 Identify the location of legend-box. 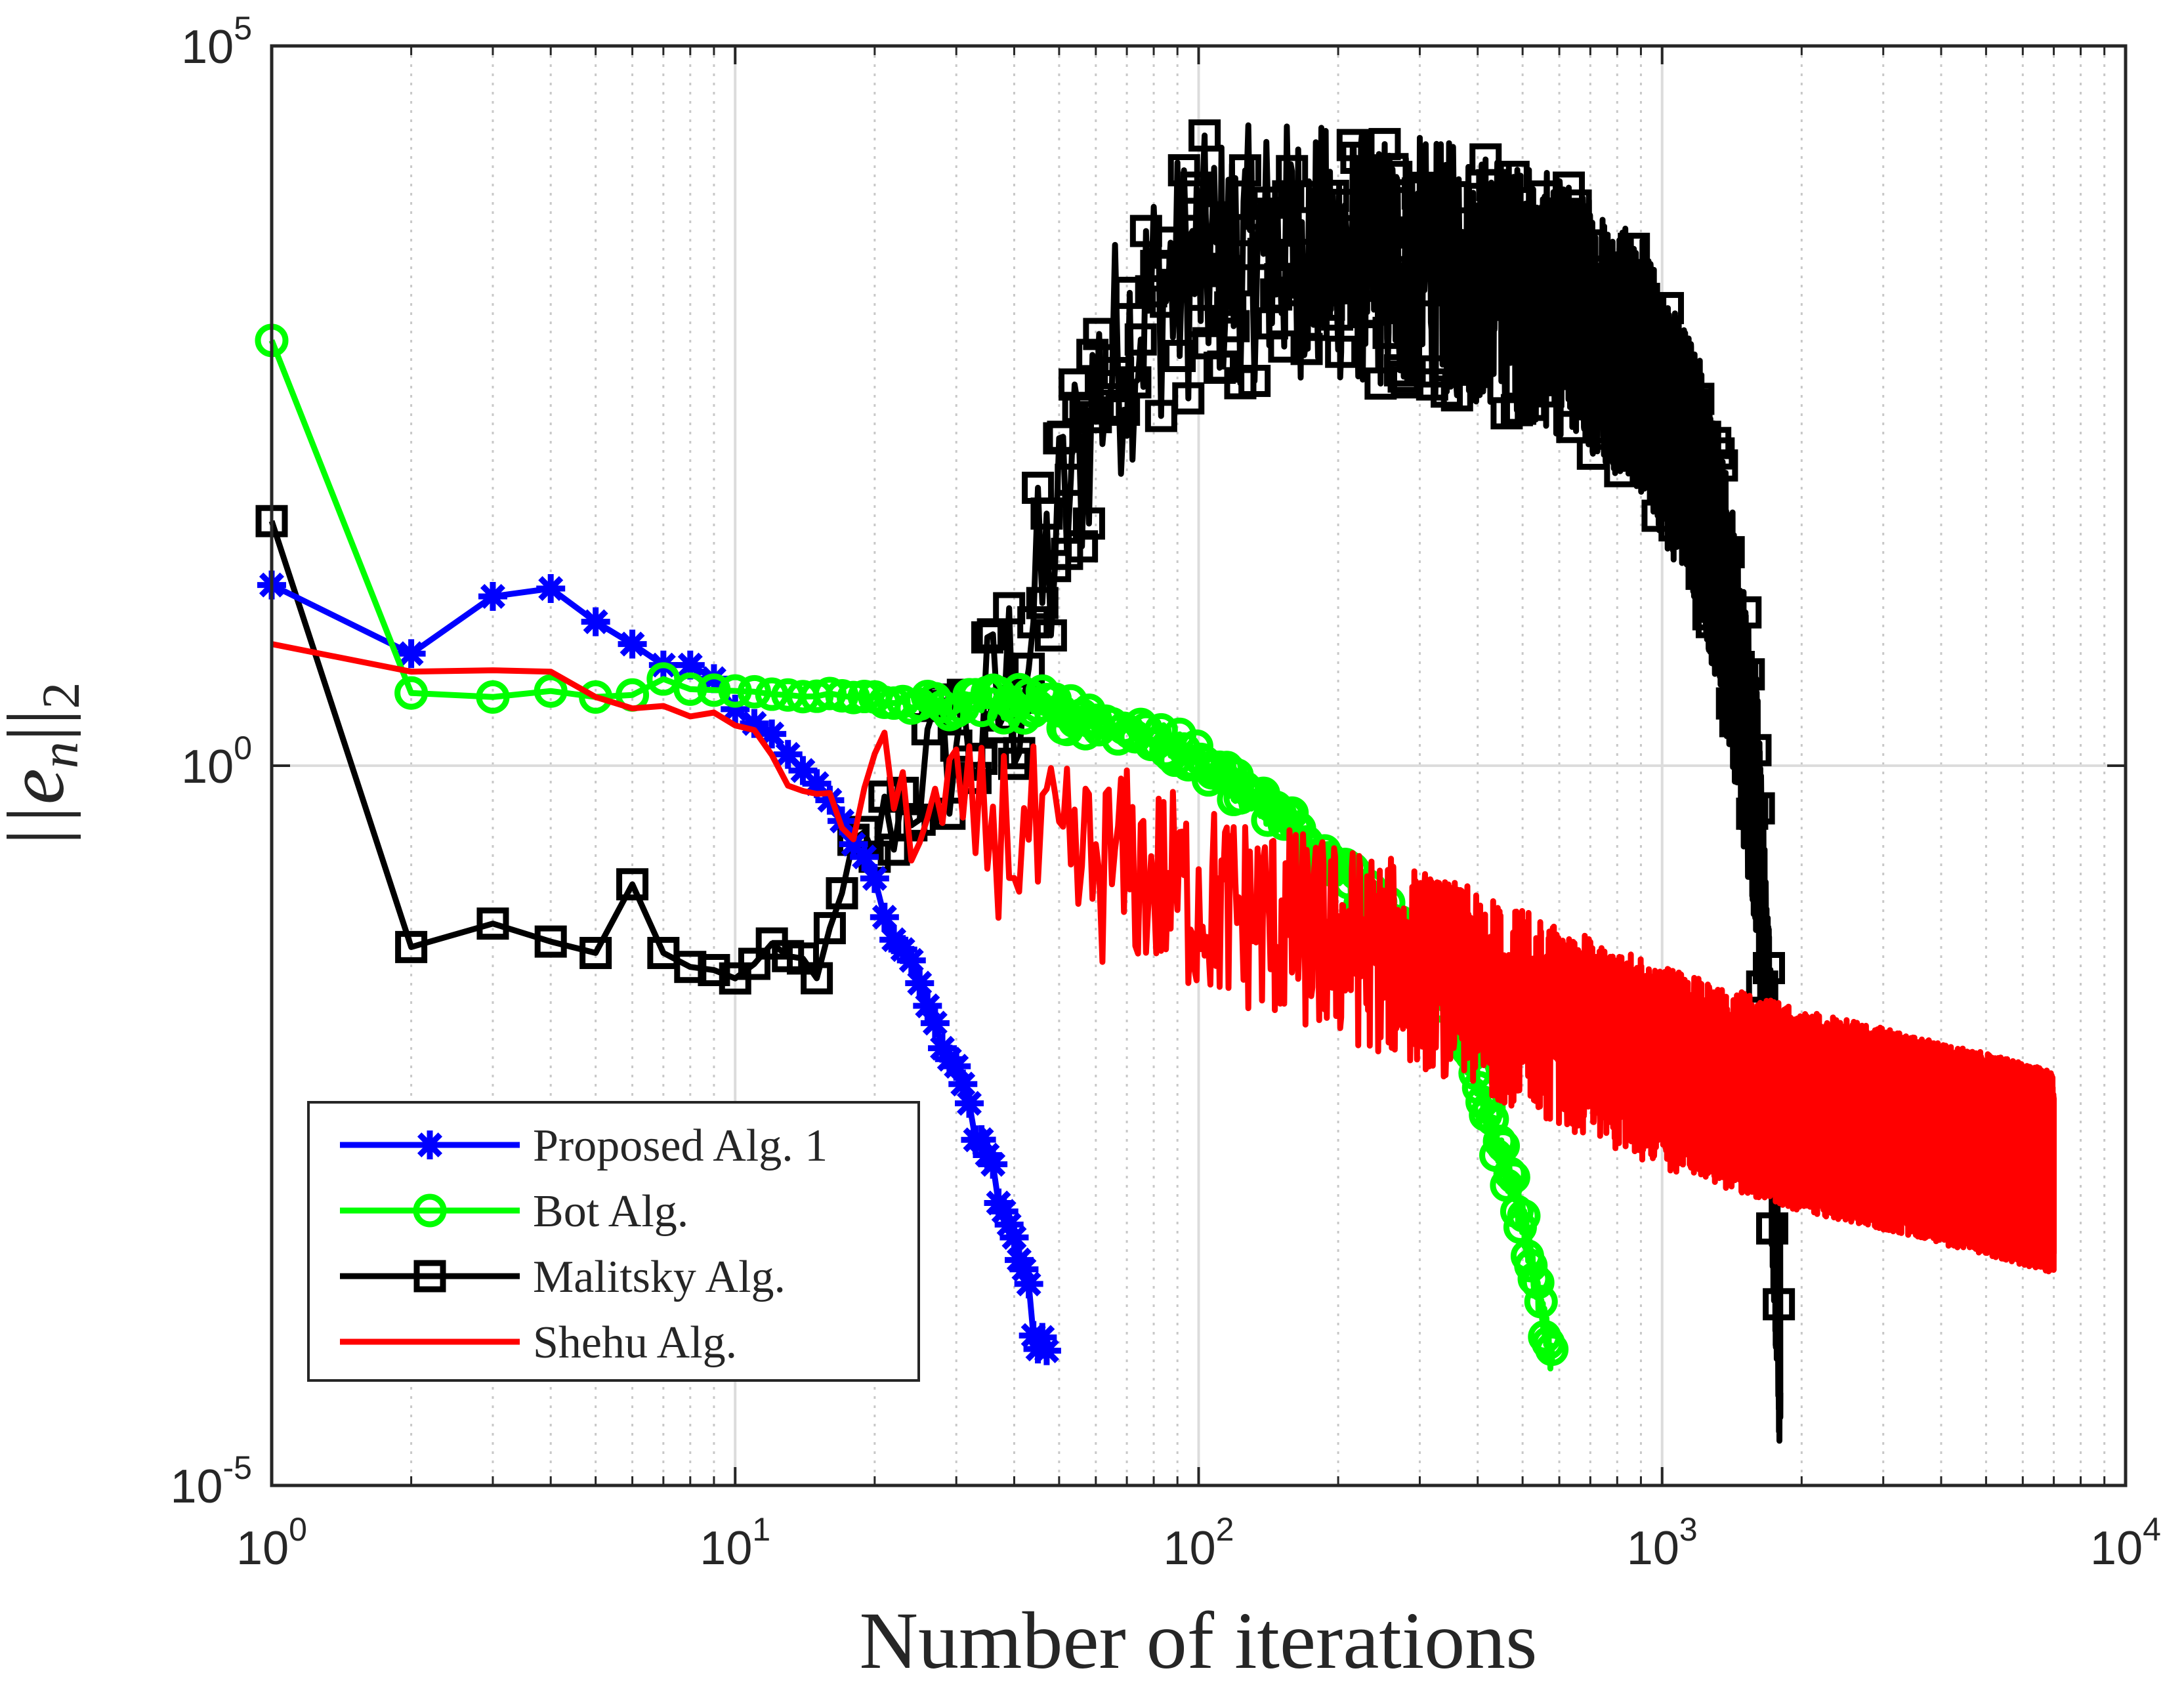
(613, 1241).